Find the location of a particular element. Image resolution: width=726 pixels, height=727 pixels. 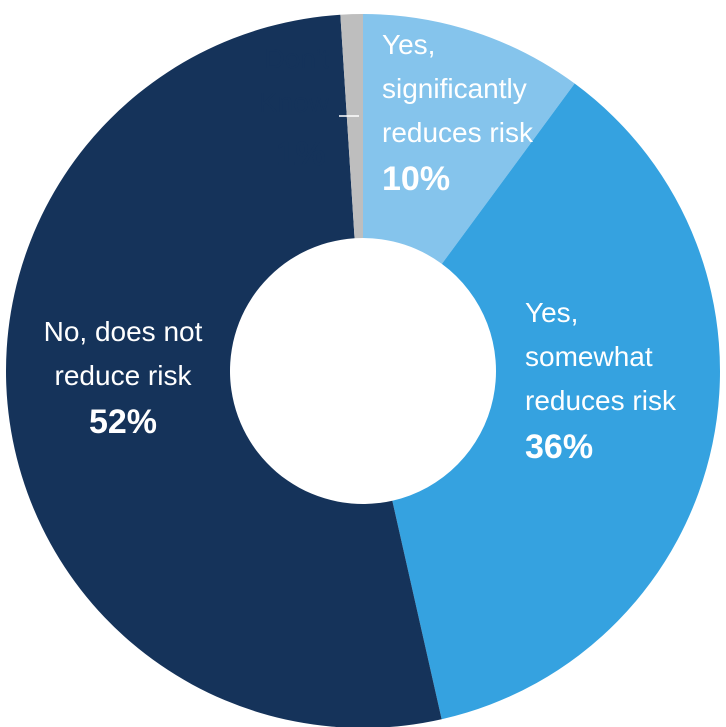

value-label-yes-somewhat-reduces-risk: 36% is located at coordinates (559, 447).